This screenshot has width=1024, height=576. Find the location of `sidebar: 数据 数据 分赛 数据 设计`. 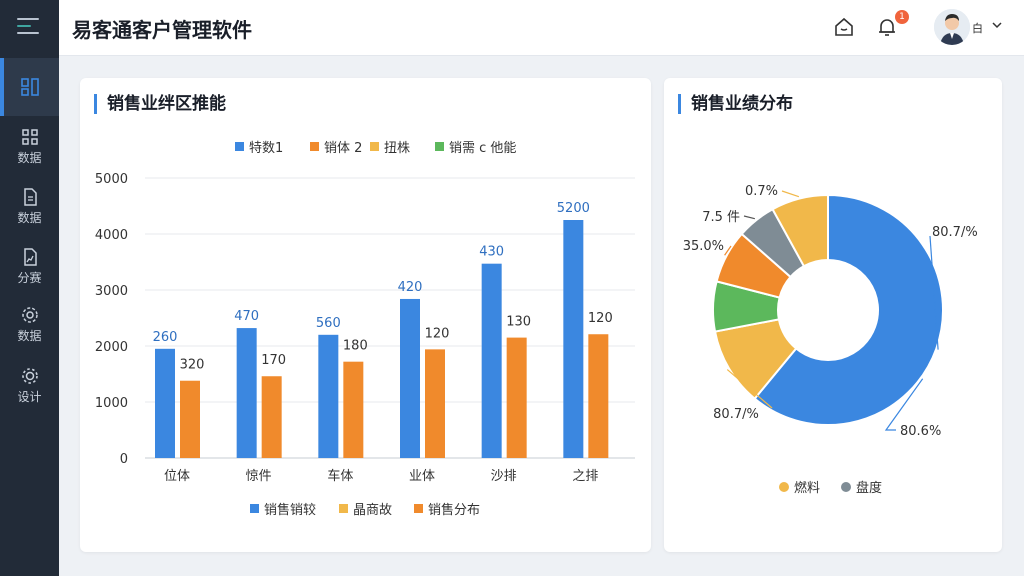

sidebar: 数据 数据 分赛 数据 设计 is located at coordinates (29, 288).